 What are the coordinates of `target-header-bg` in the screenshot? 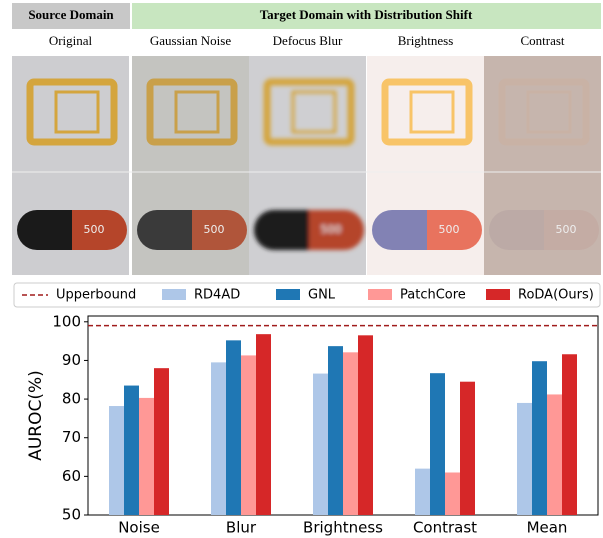 It's located at (366, 16).